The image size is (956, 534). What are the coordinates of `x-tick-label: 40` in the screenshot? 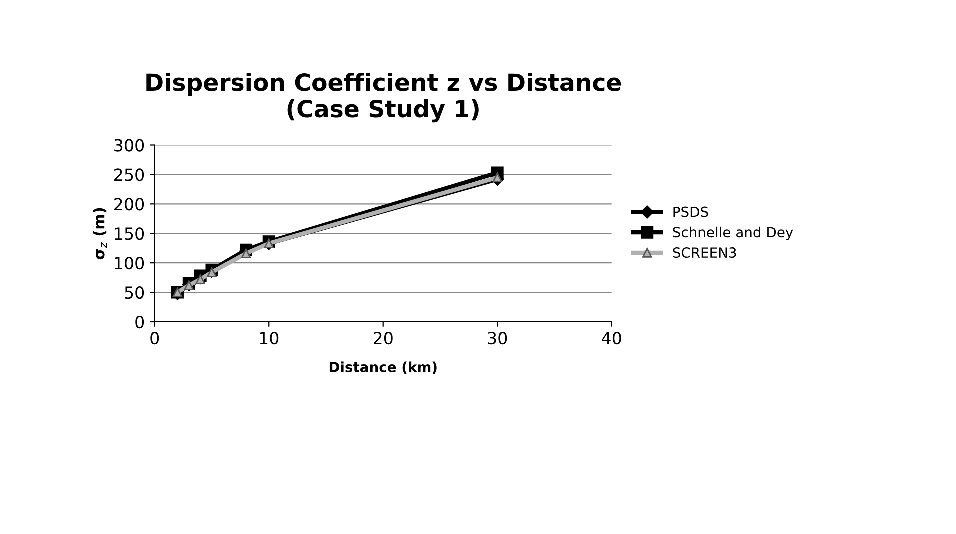 It's located at (612, 338).